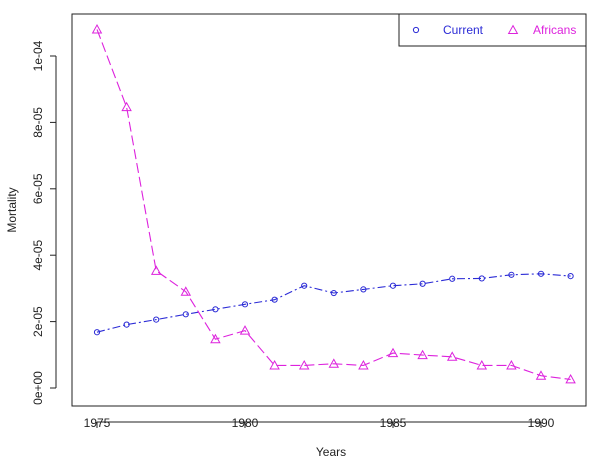 This screenshot has width=589, height=464. Describe the element at coordinates (245, 423) in the screenshot. I see `x-tick-label: 1980` at that location.